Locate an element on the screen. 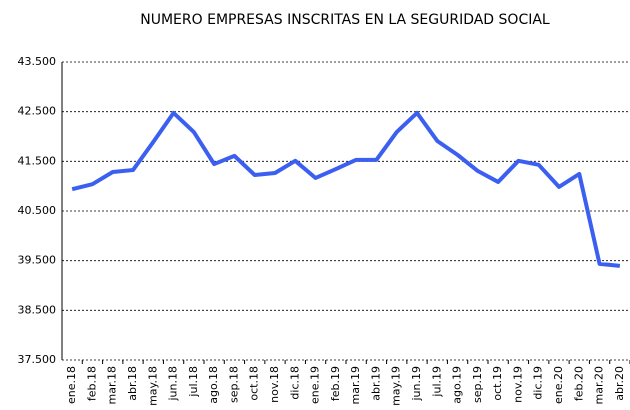 This screenshot has height=410, width=630. x-tick-label: may.18 is located at coordinates (152, 386).